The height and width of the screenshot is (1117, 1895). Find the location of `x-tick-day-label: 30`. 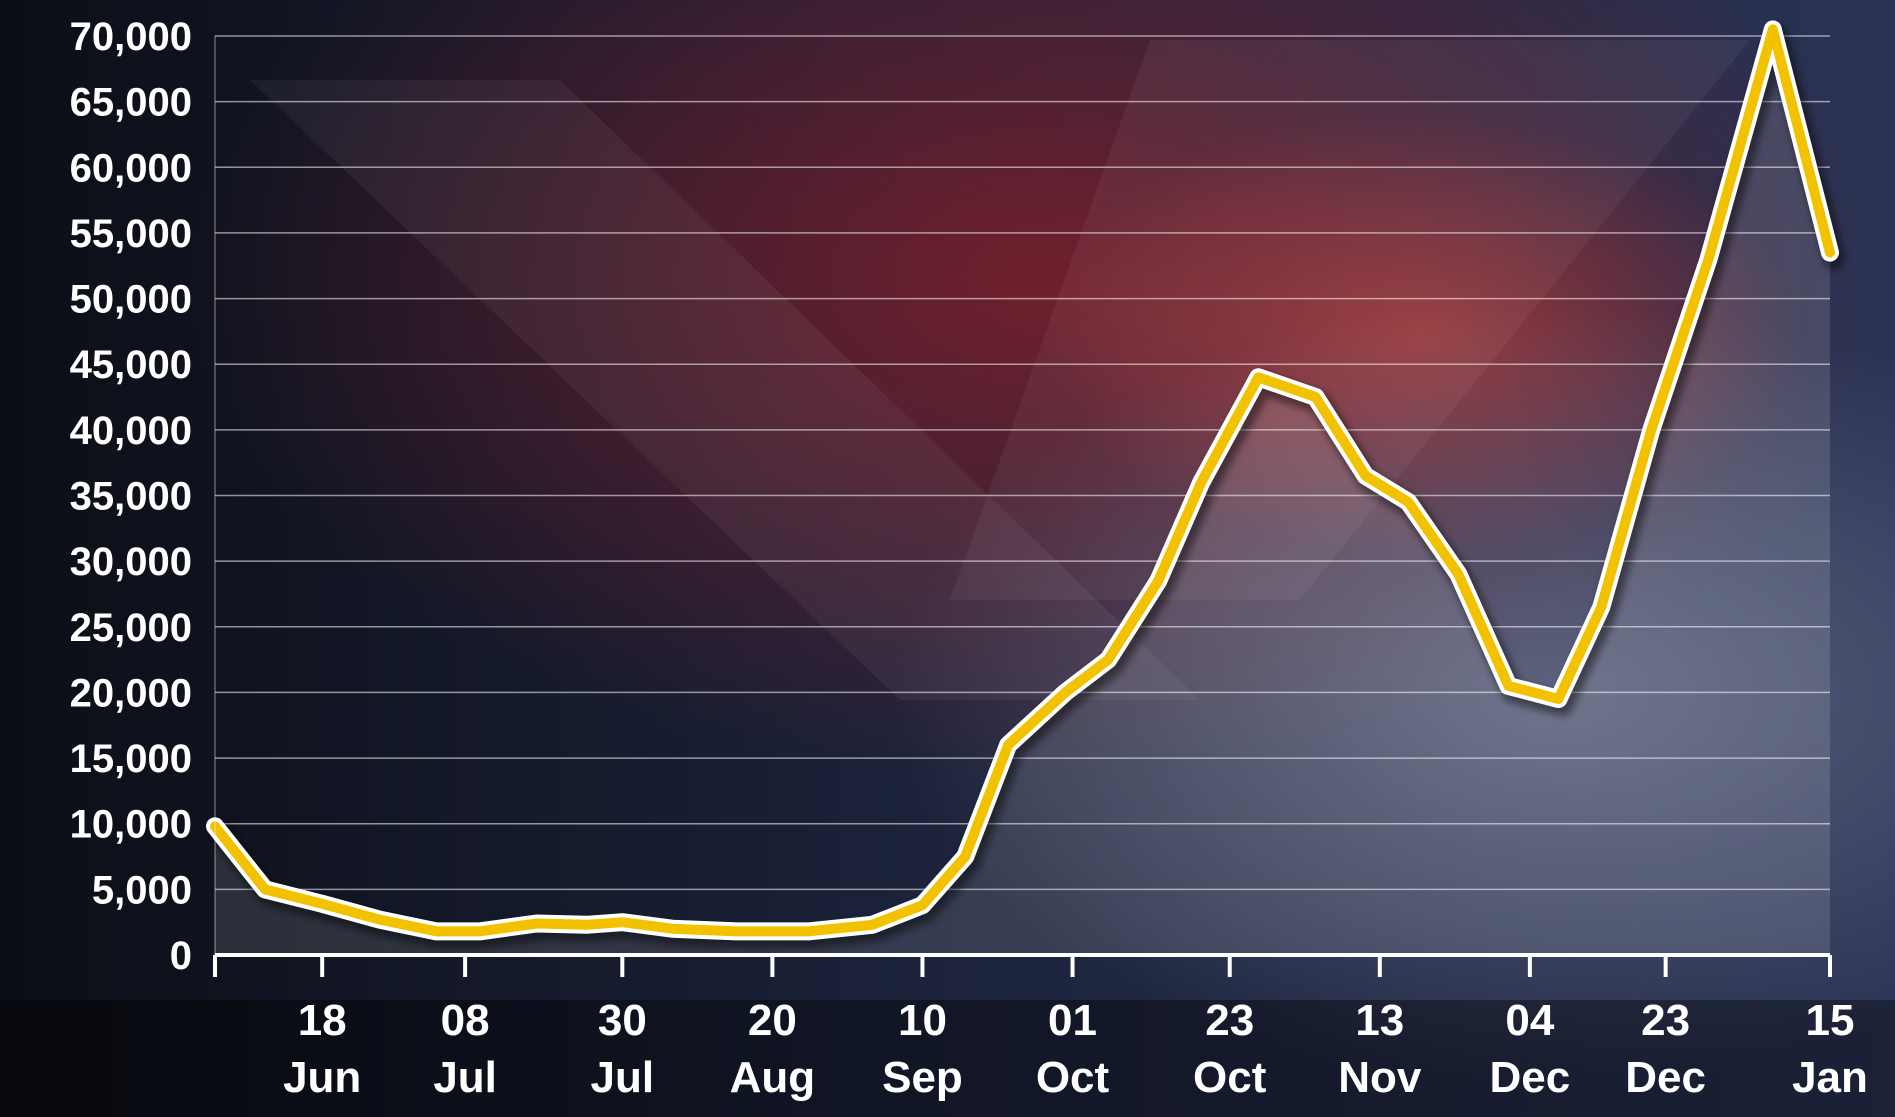

x-tick-day-label: 30 is located at coordinates (622, 1020).